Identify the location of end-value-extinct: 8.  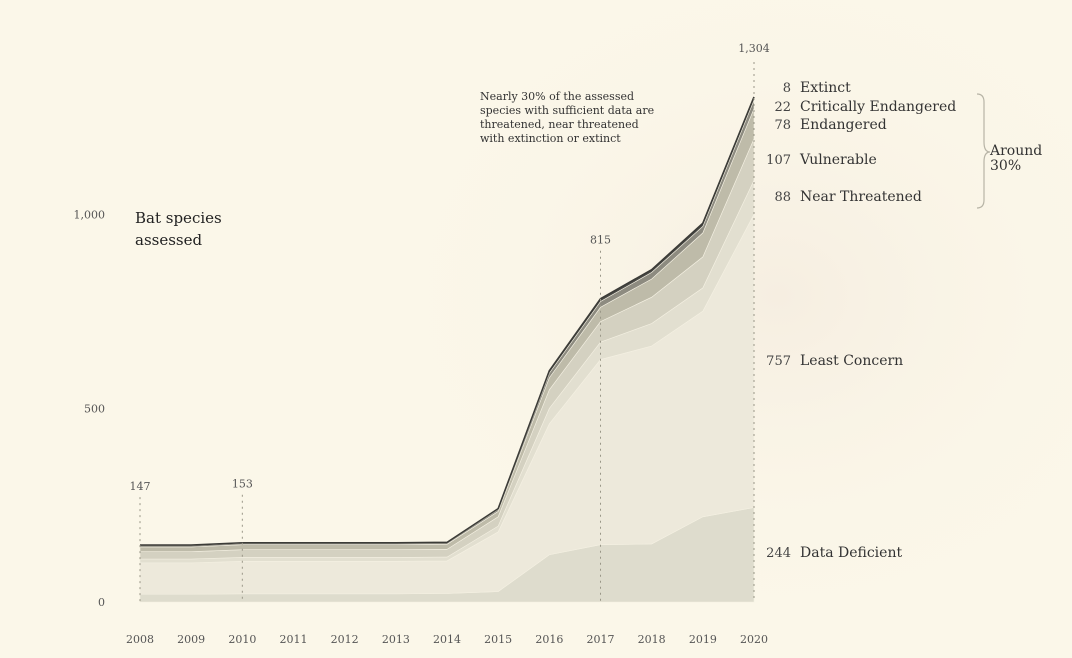
(787, 88).